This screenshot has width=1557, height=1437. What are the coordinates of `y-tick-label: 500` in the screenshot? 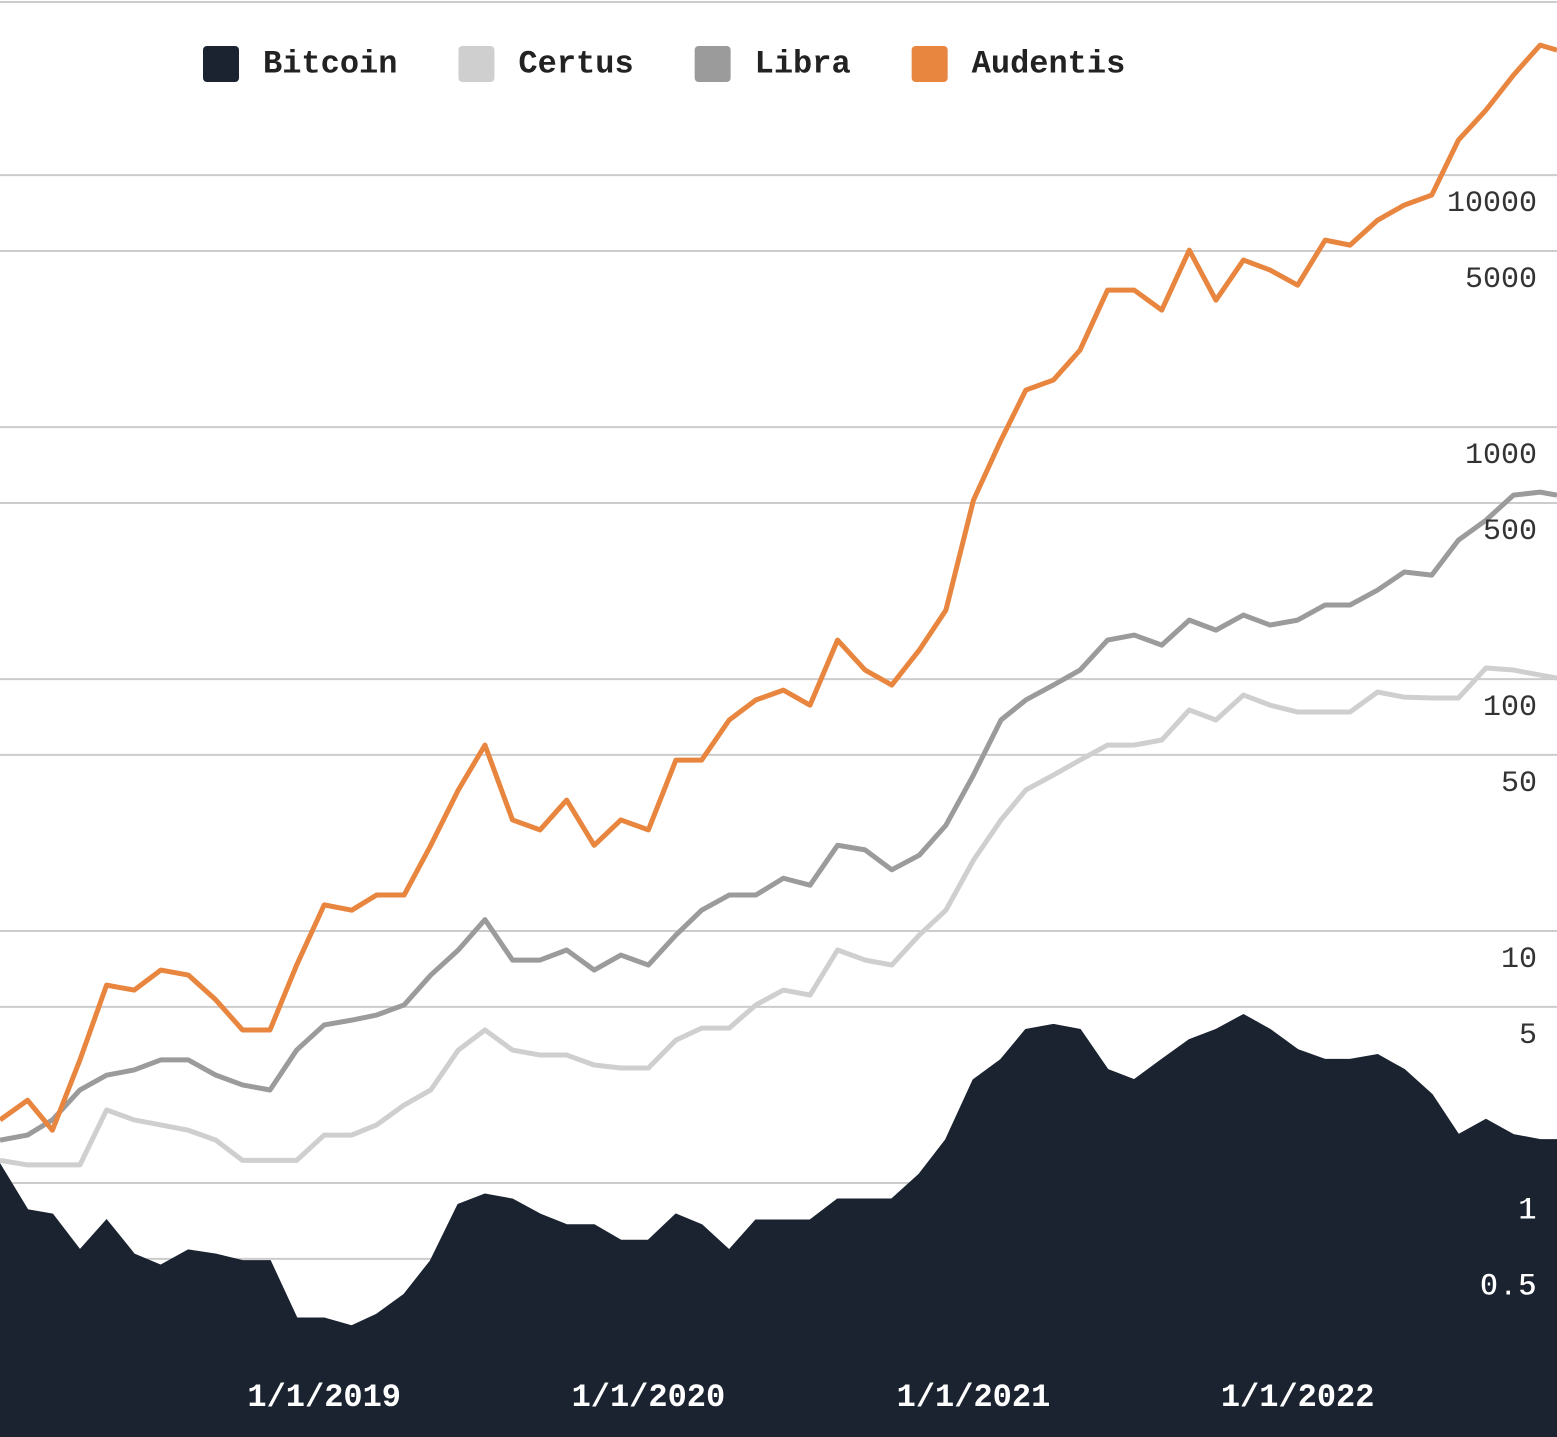 It's located at (1510, 532).